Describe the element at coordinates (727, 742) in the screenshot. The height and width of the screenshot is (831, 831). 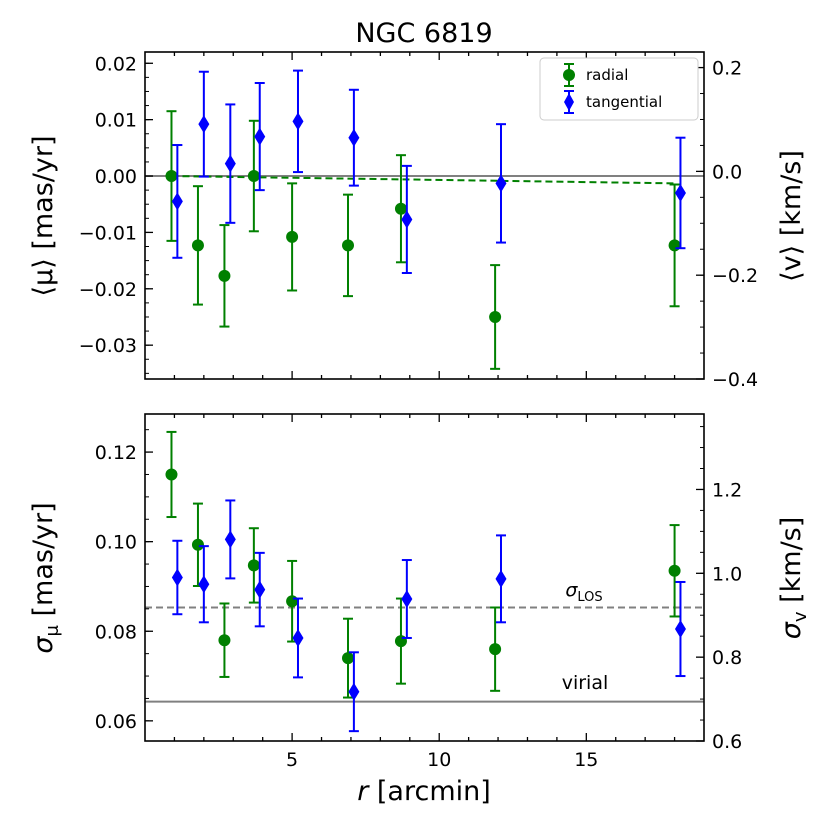
I see `bottom-y2-tick-label: 0.6` at that location.